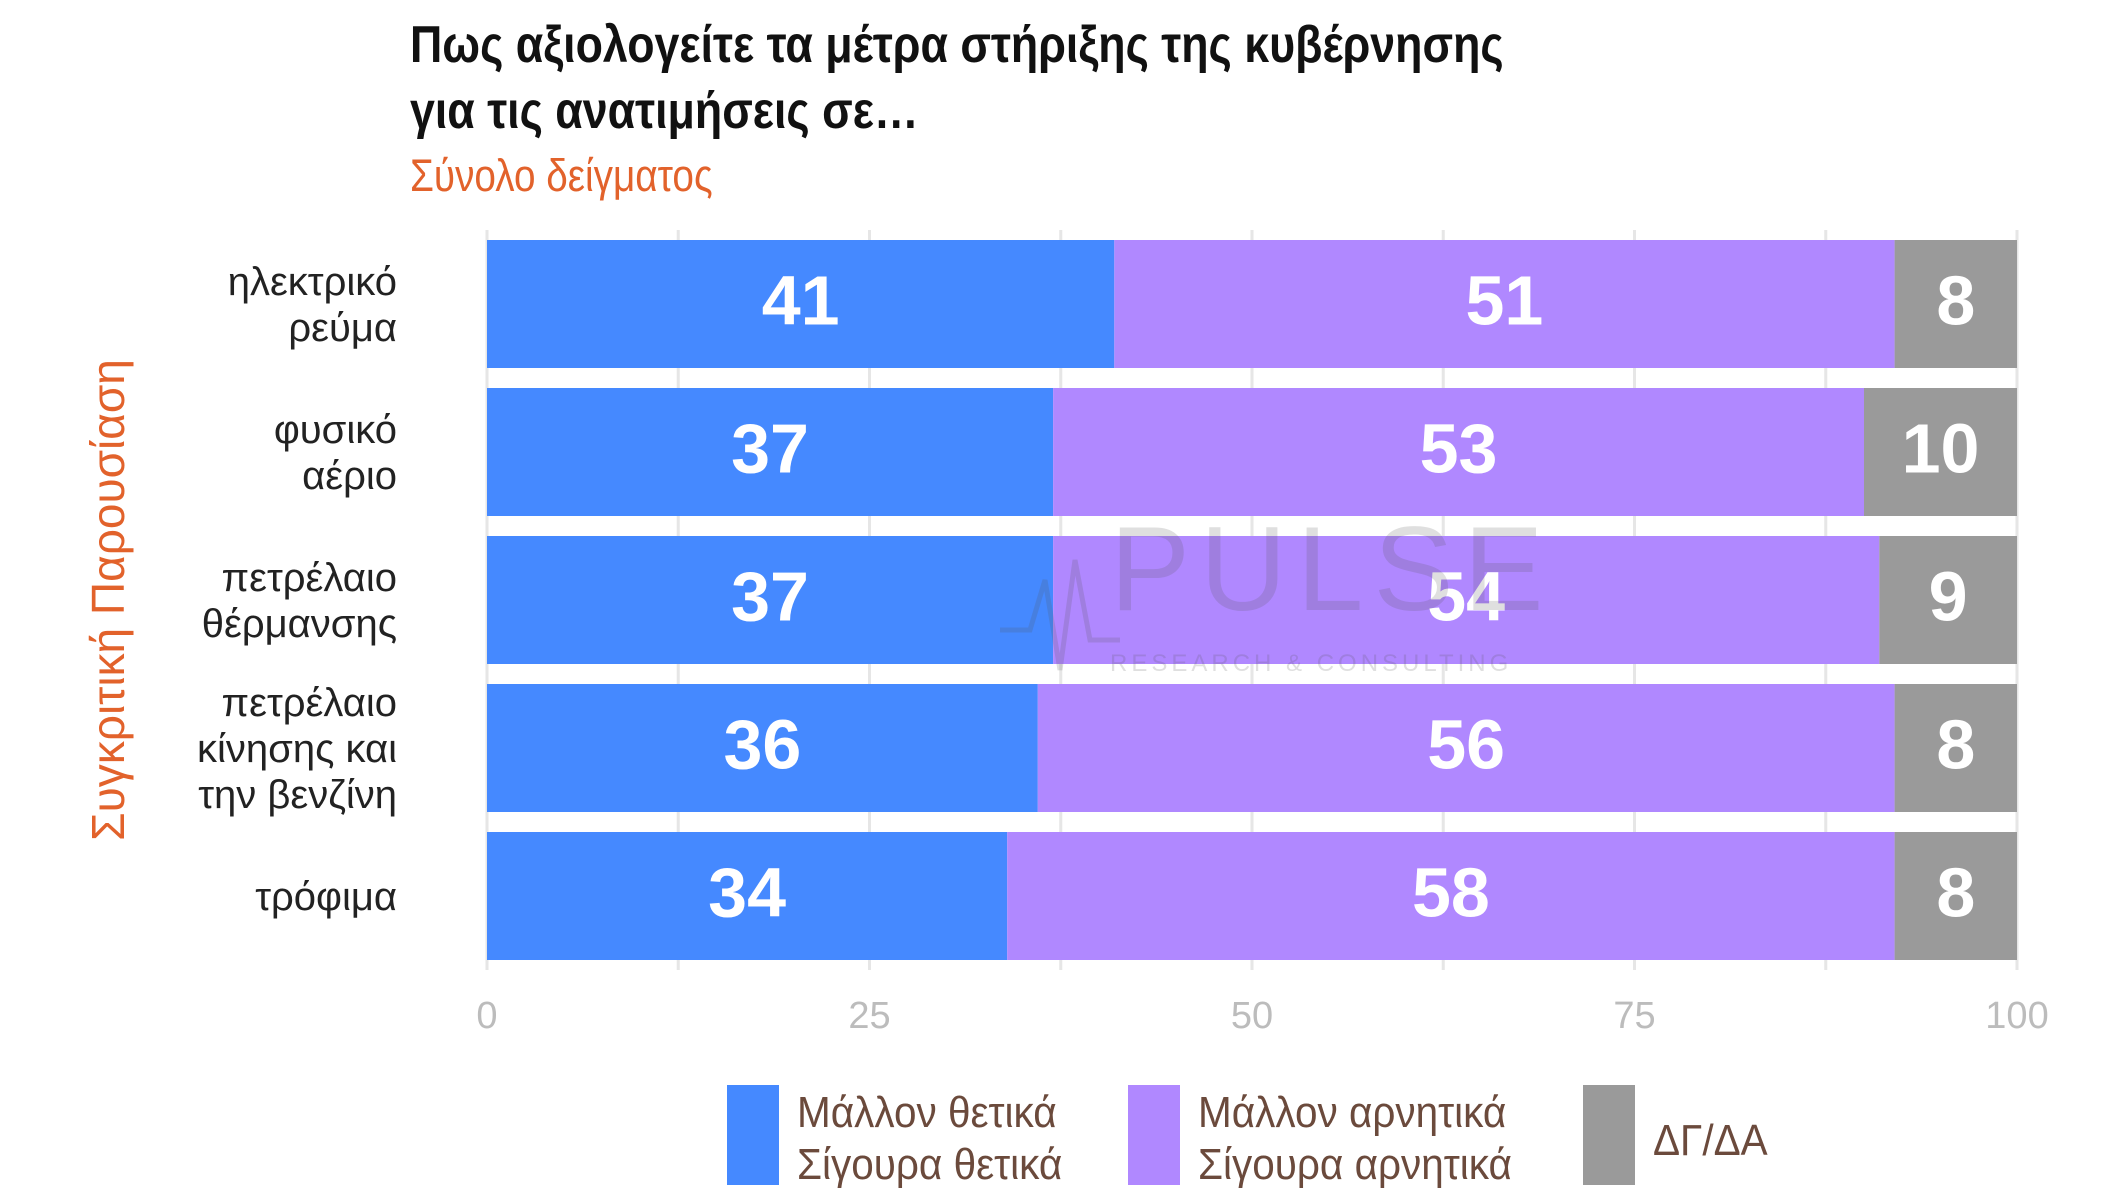  Describe the element at coordinates (930, 1138) in the screenshot. I see `legend-label-positive: Μάλλον θετικά Σίγουρα θετικά` at that location.